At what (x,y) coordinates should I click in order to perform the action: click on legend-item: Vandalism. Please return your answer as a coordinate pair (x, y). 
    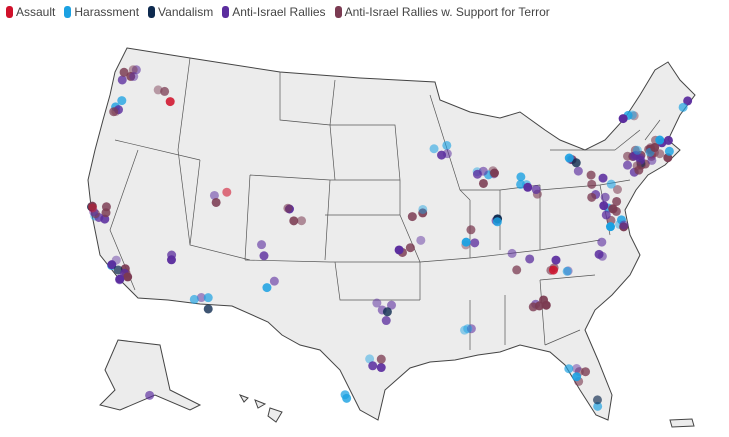
    Looking at the image, I should click on (180, 12).